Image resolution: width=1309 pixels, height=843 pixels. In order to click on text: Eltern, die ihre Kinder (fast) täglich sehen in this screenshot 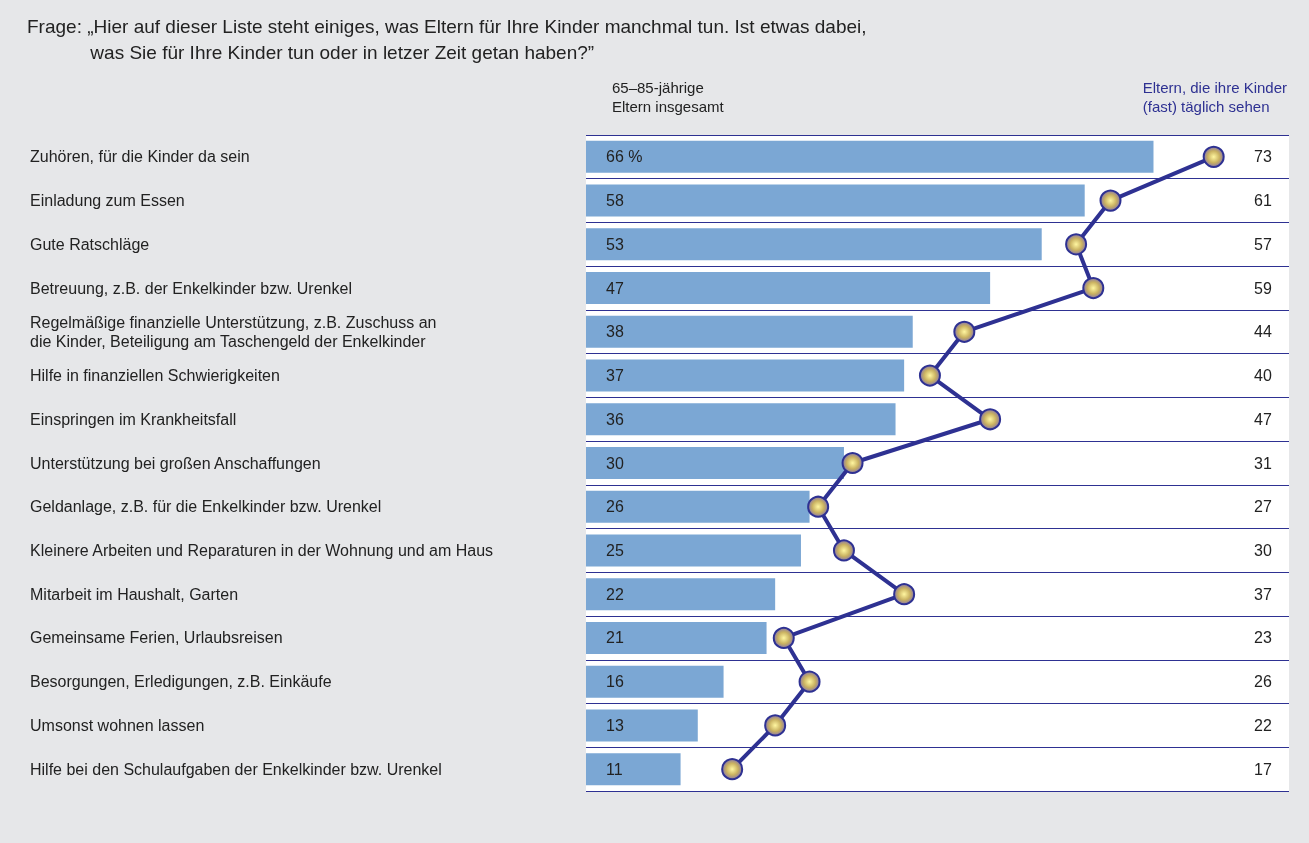, I will do `click(1215, 97)`.